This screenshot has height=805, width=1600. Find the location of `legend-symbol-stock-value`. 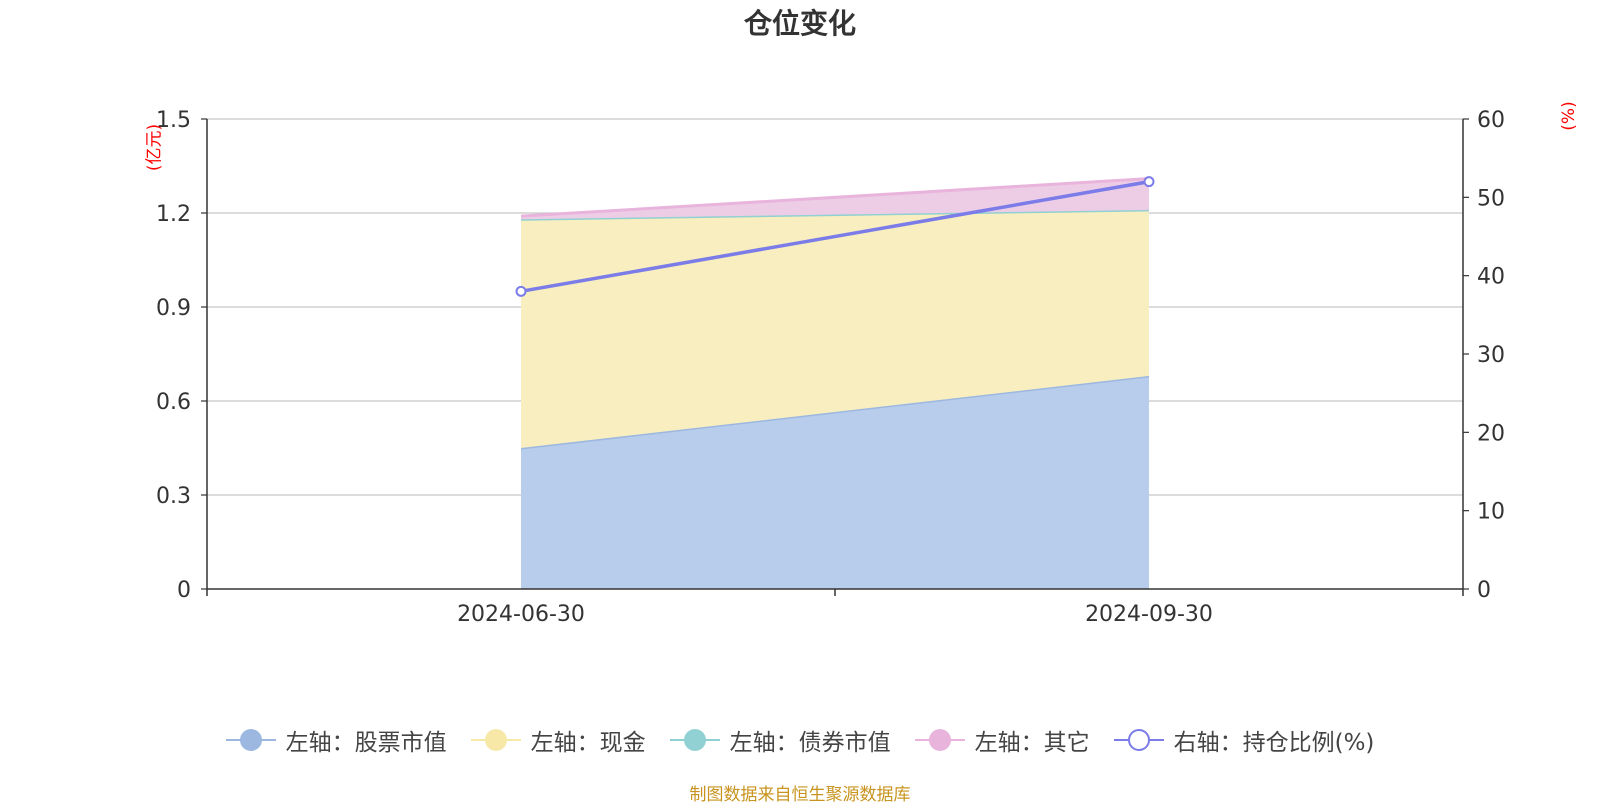

legend-symbol-stock-value is located at coordinates (250, 740).